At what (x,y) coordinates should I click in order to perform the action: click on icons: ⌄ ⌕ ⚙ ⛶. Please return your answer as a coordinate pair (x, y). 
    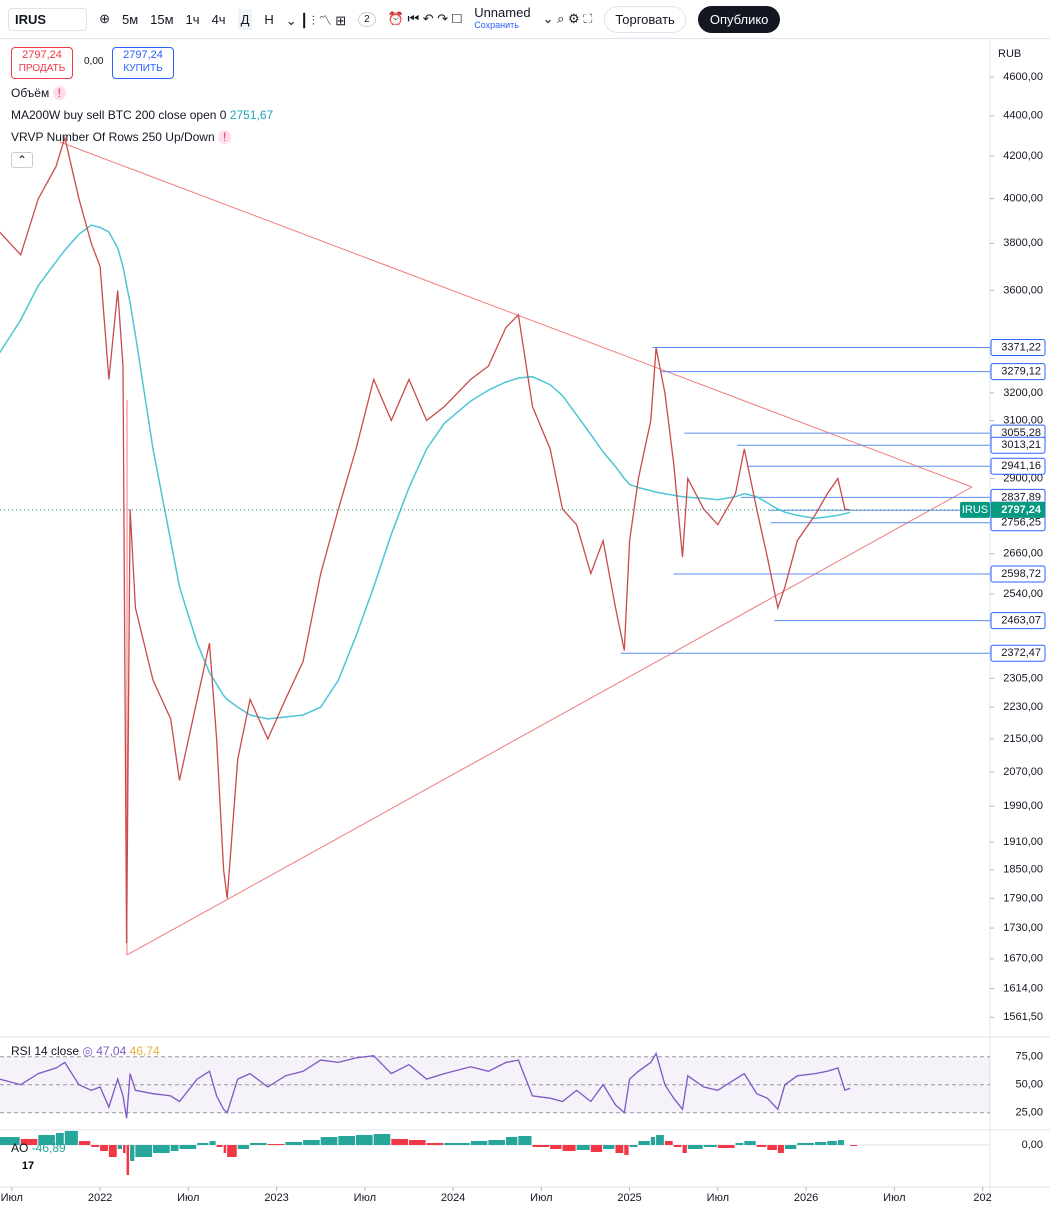
    Looking at the image, I should click on (567, 18).